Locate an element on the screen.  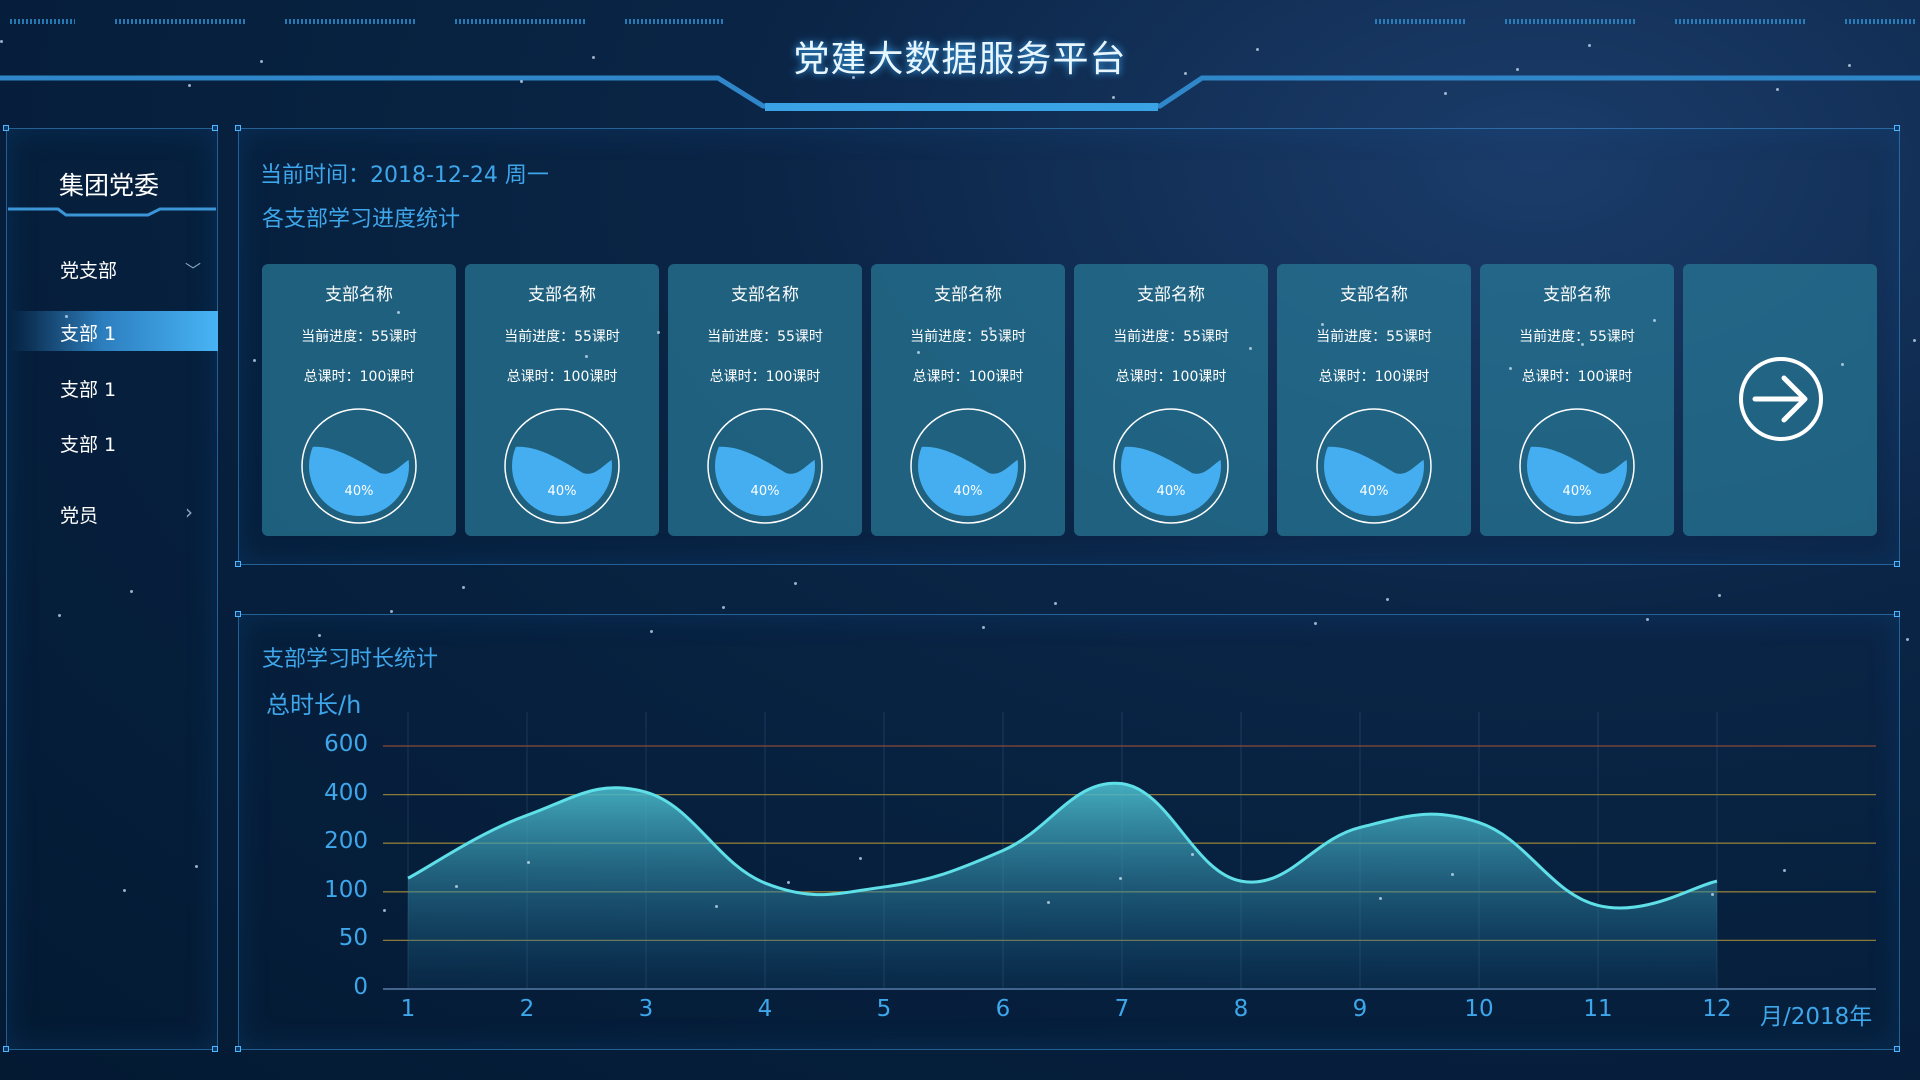
menu-label: 党员 is located at coordinates (79, 516).